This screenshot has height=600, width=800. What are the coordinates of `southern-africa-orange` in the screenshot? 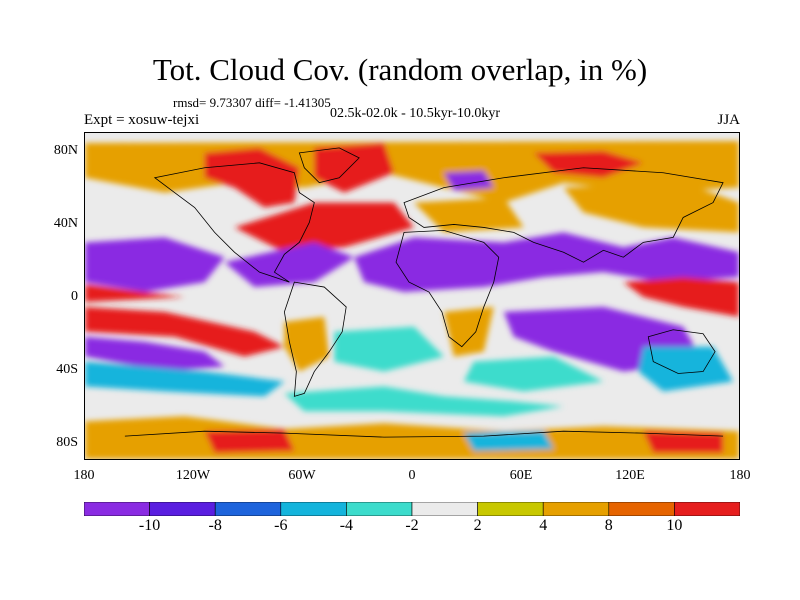 It's located at (468, 331).